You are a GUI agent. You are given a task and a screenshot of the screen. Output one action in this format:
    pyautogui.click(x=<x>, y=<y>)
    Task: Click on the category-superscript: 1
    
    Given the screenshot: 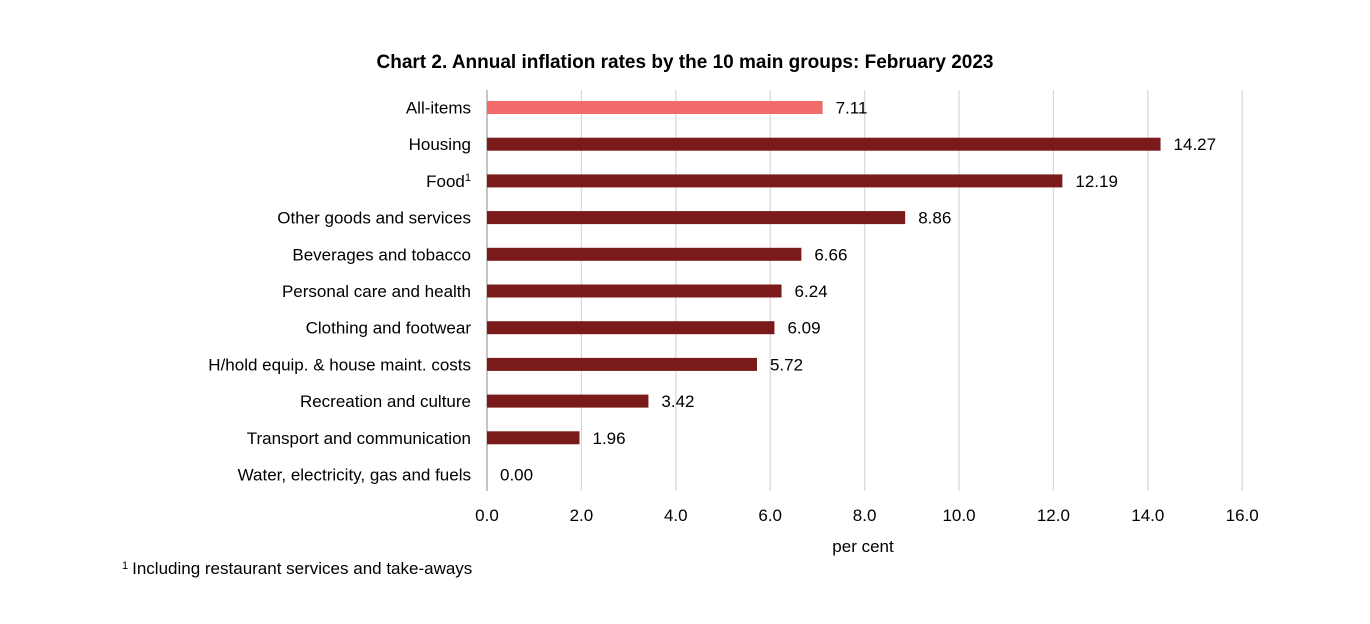 What is the action you would take?
    pyautogui.click(x=468, y=178)
    